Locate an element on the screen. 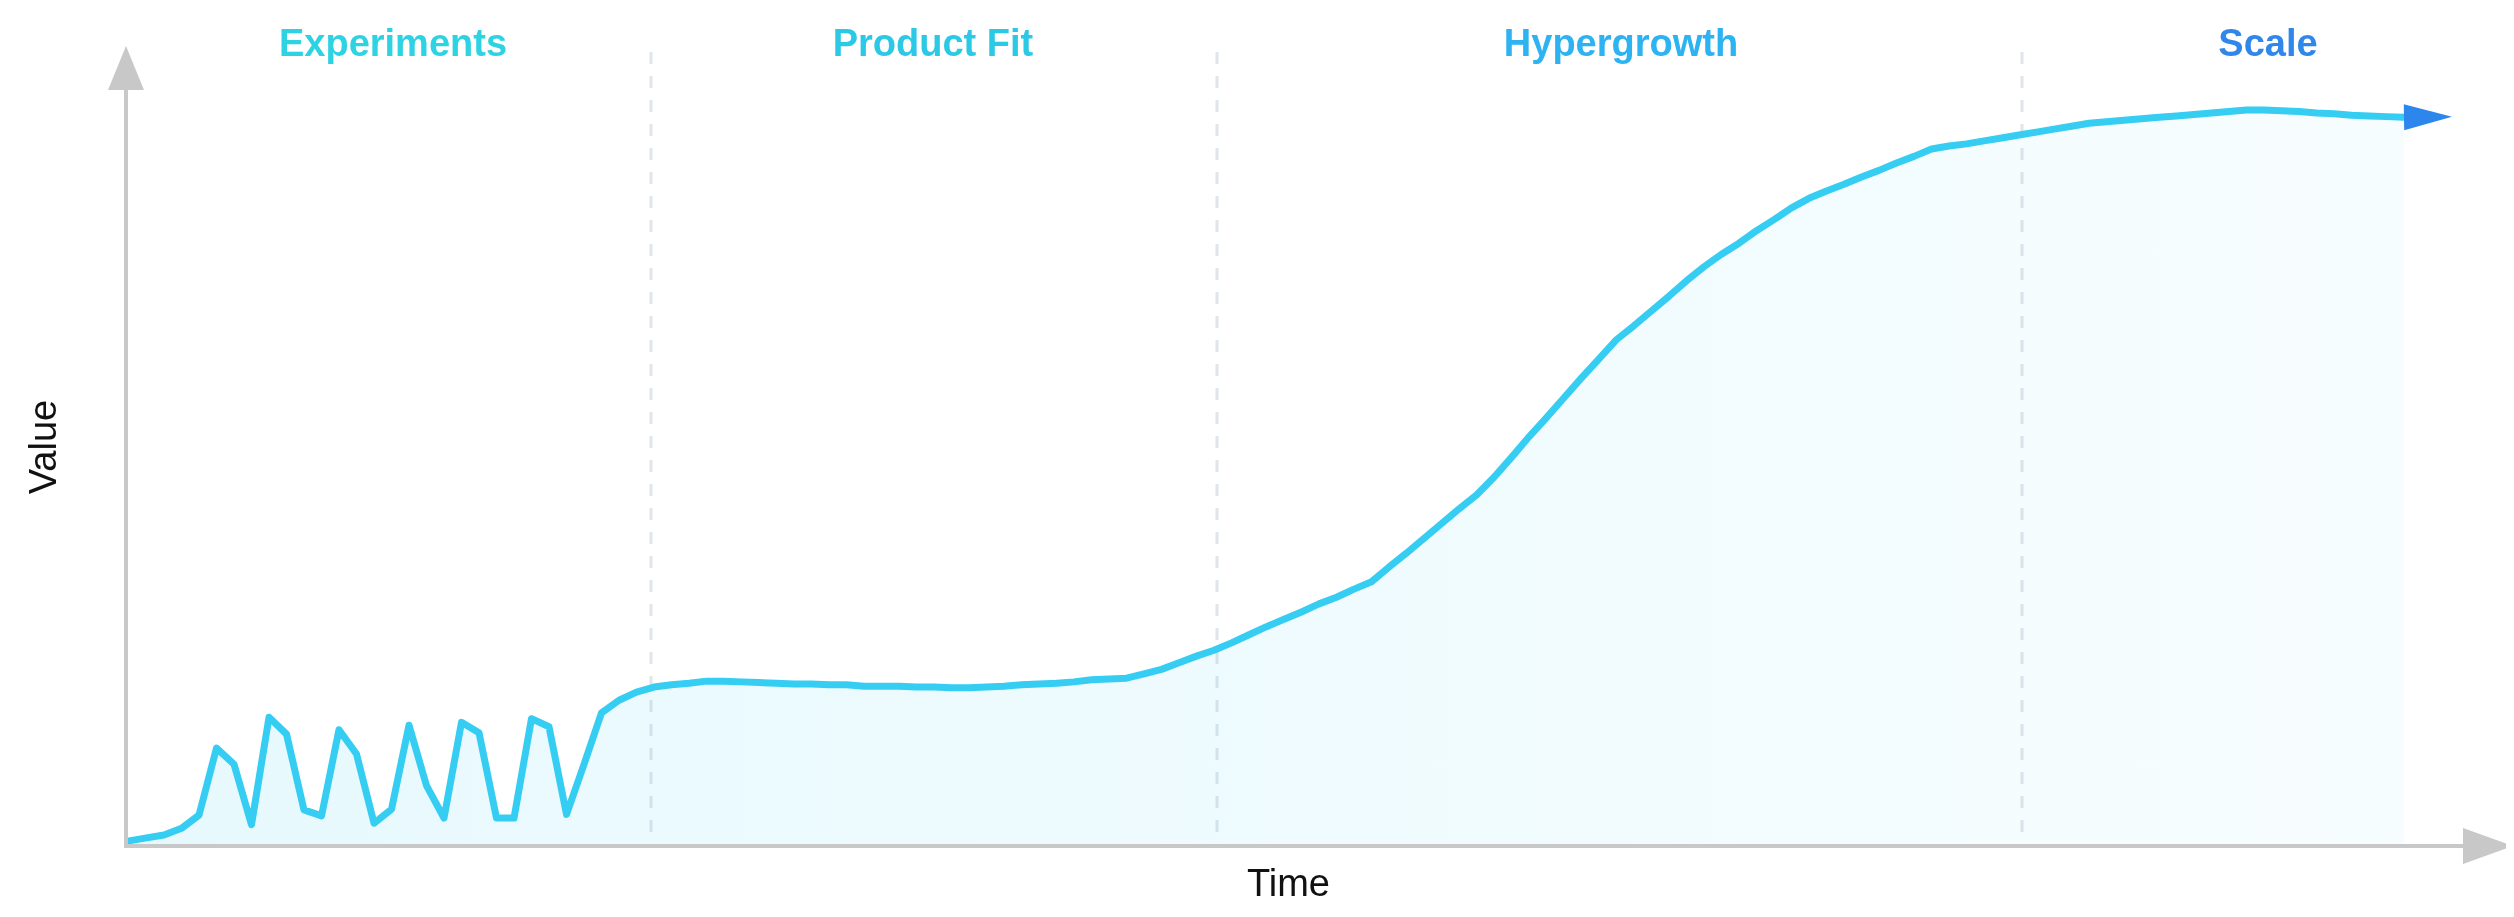 The image size is (2514, 917). text: Scale is located at coordinates (2268, 43).